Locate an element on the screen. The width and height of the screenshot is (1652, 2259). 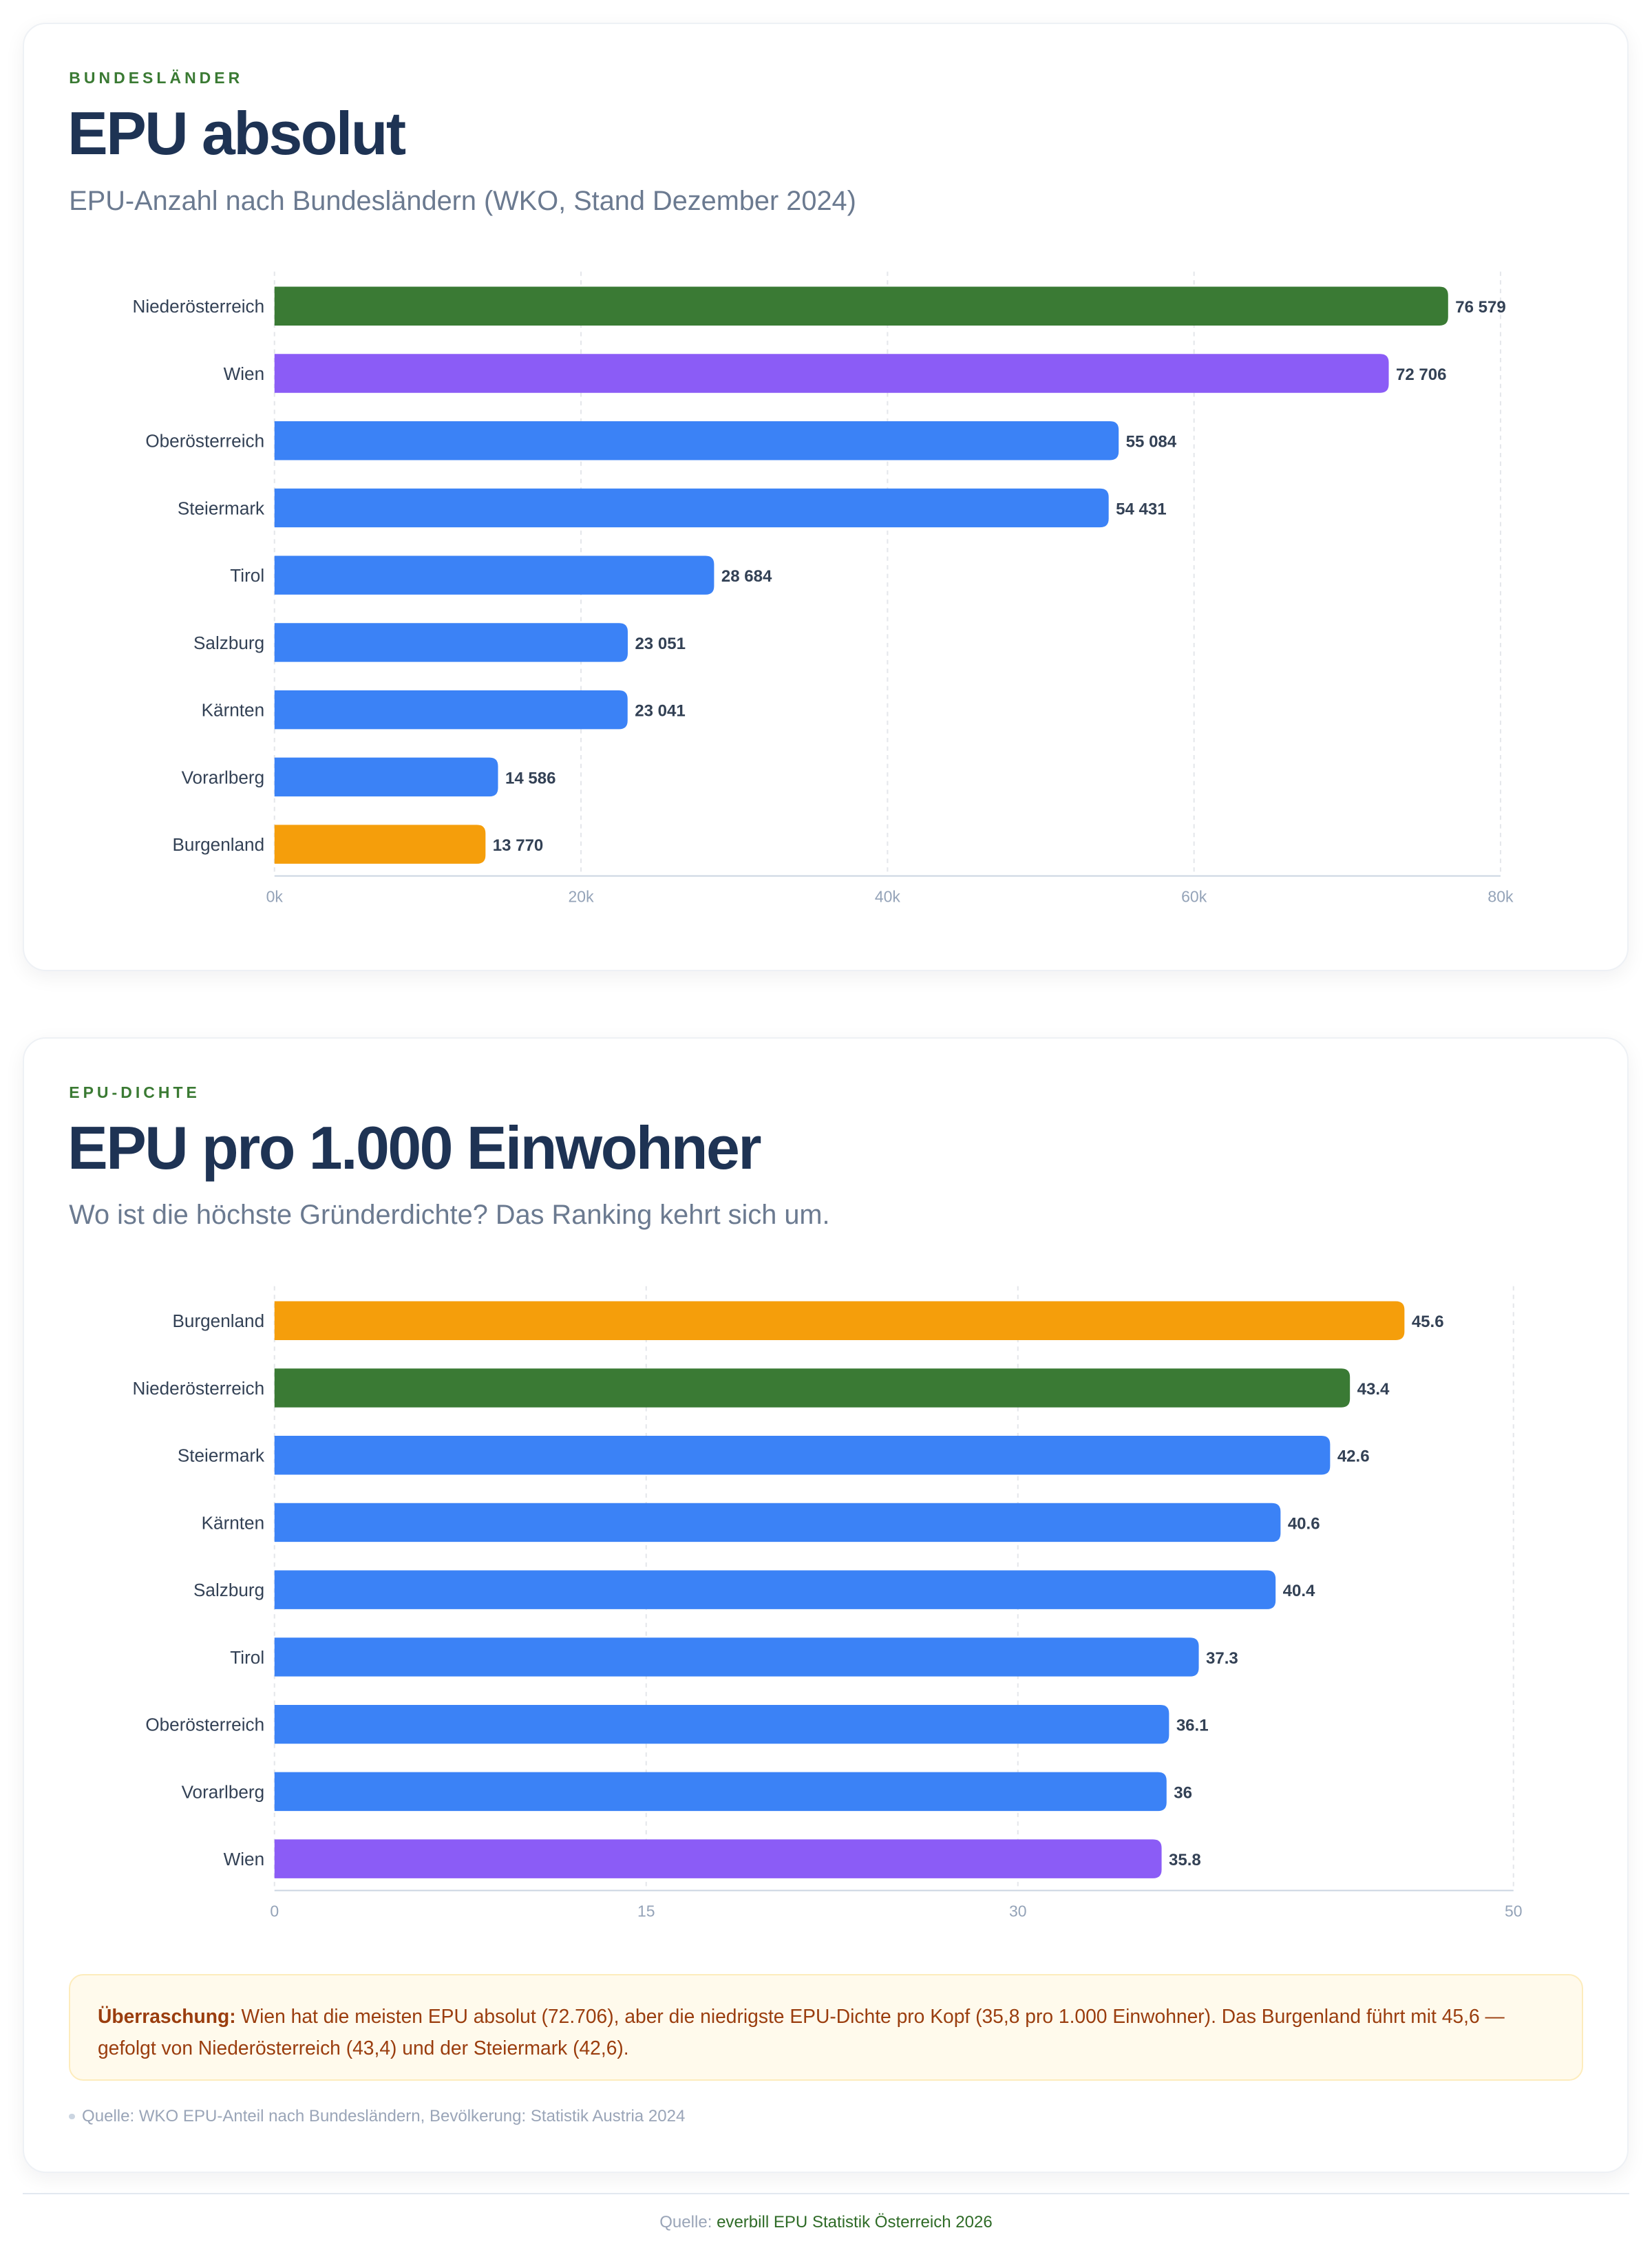
x-tick-label: 60k is located at coordinates (1195, 897).